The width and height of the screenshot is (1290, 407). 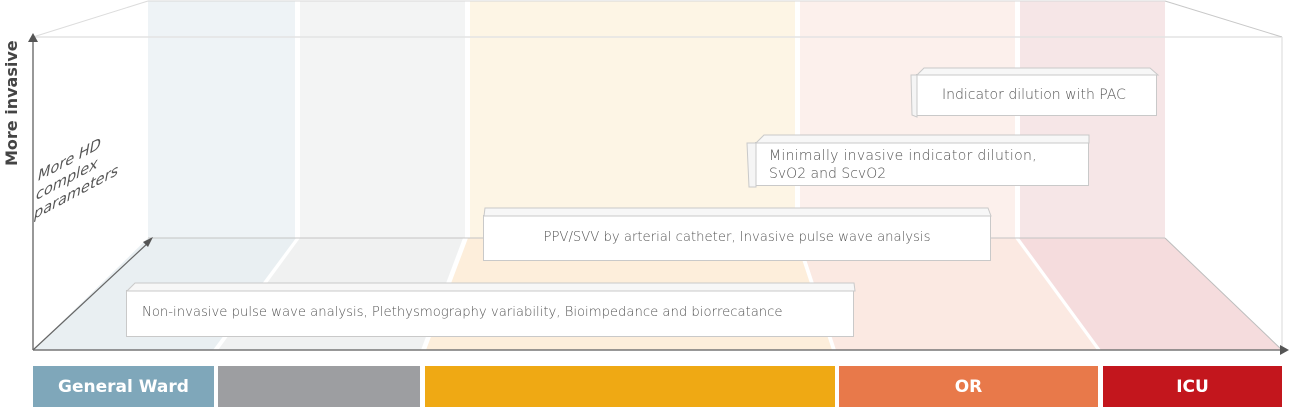 What do you see at coordinates (1150, 294) in the screenshot?
I see `floor-band-icu` at bounding box center [1150, 294].